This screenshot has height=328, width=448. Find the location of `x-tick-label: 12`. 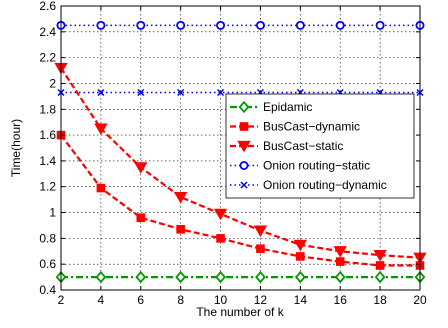

x-tick-label: 12 is located at coordinates (261, 300).